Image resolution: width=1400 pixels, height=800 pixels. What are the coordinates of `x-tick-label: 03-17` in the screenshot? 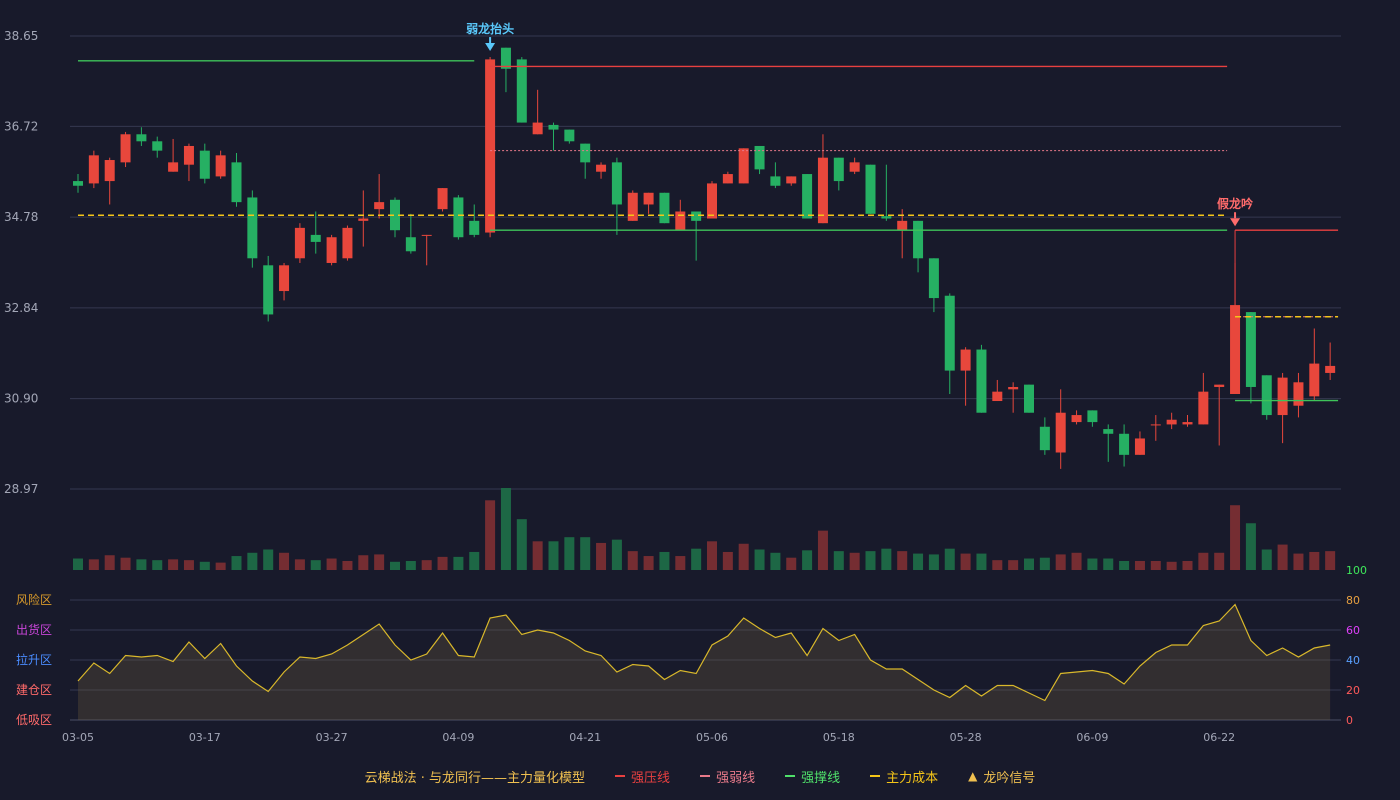 It's located at (205, 737).